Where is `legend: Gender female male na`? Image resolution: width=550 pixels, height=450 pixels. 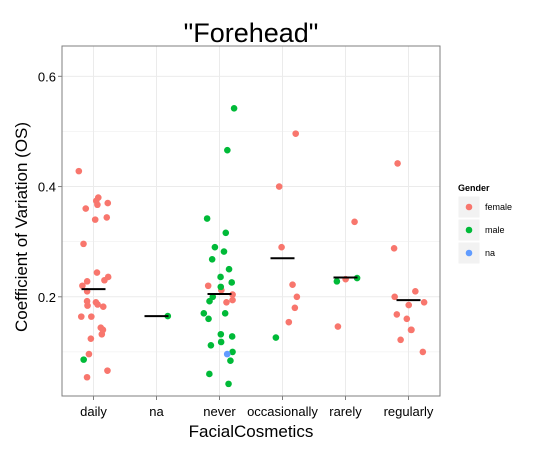
legend: Gender female male na is located at coordinates (484, 224).